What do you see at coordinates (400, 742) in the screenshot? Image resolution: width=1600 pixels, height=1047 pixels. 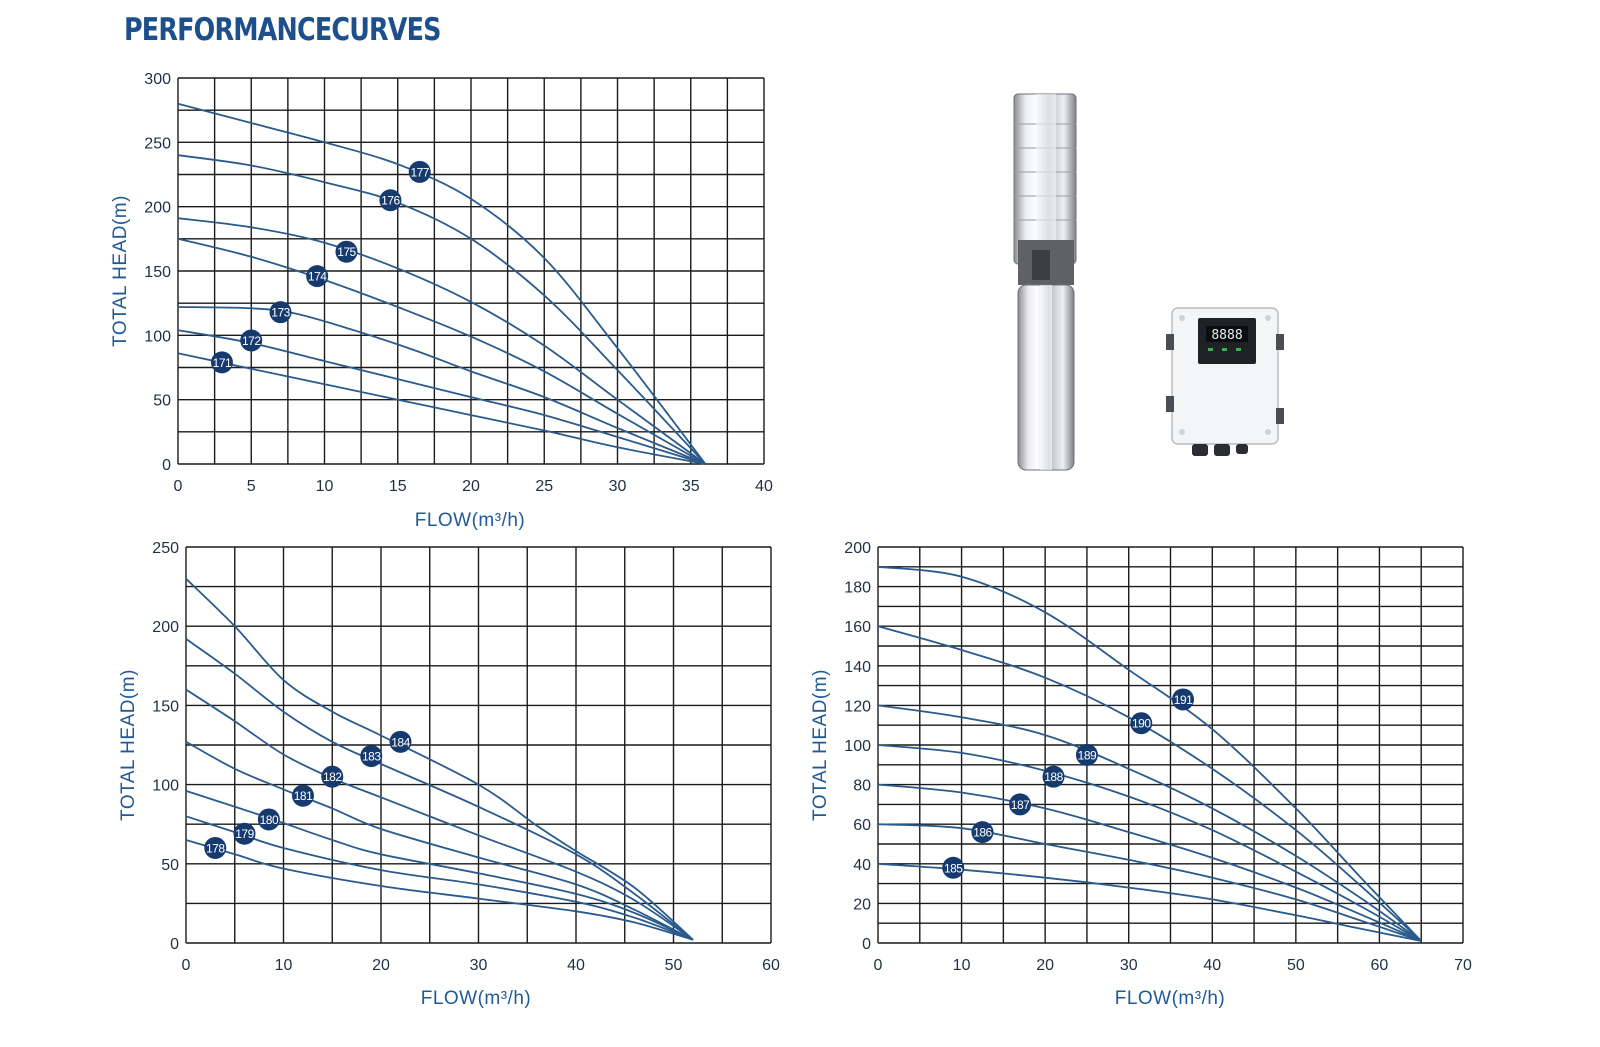 I see `curve-label-184: 184` at bounding box center [400, 742].